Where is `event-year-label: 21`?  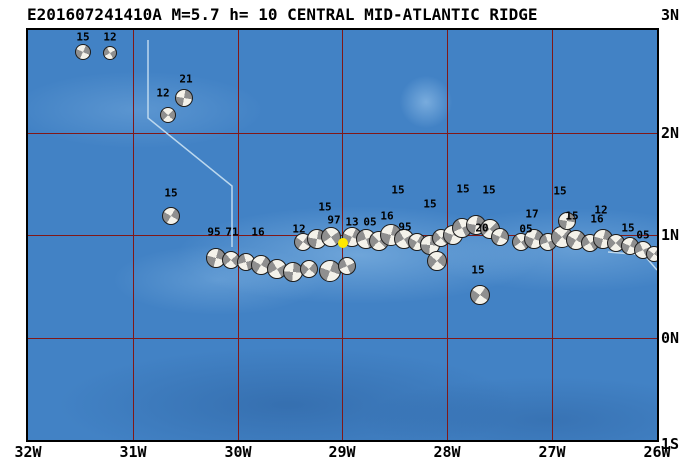
event-year-label: 21 is located at coordinates (186, 79).